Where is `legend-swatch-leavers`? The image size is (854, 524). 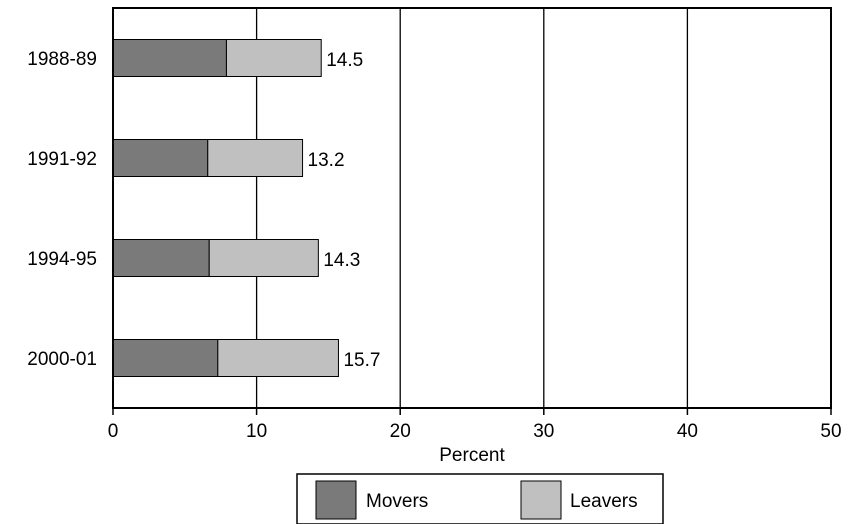
legend-swatch-leavers is located at coordinates (541, 500).